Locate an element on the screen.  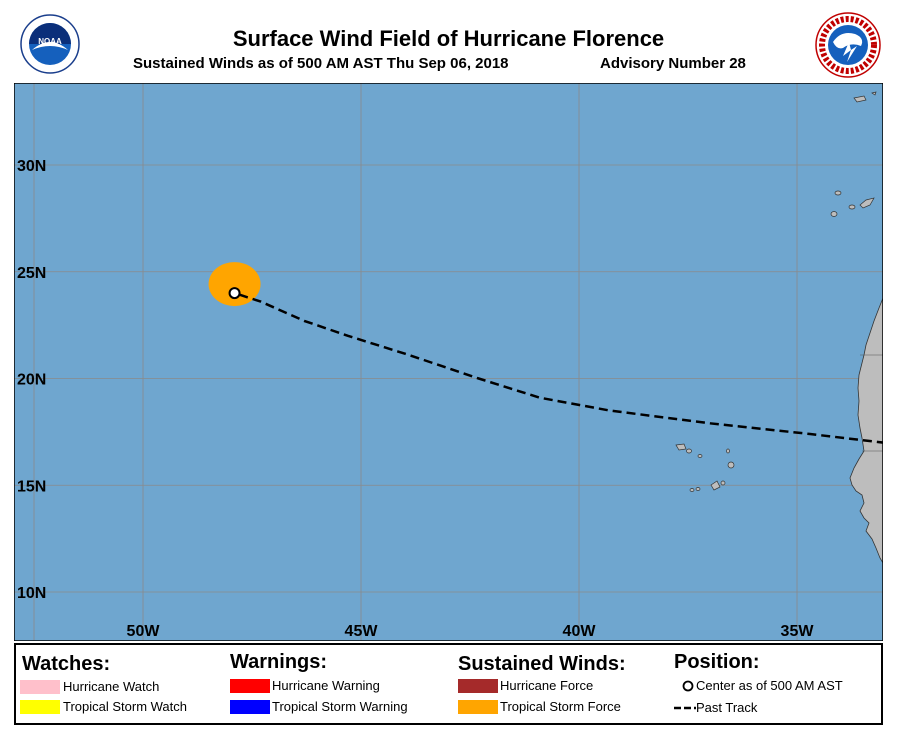
past-track-symbol-icon is located at coordinates (685, 708).